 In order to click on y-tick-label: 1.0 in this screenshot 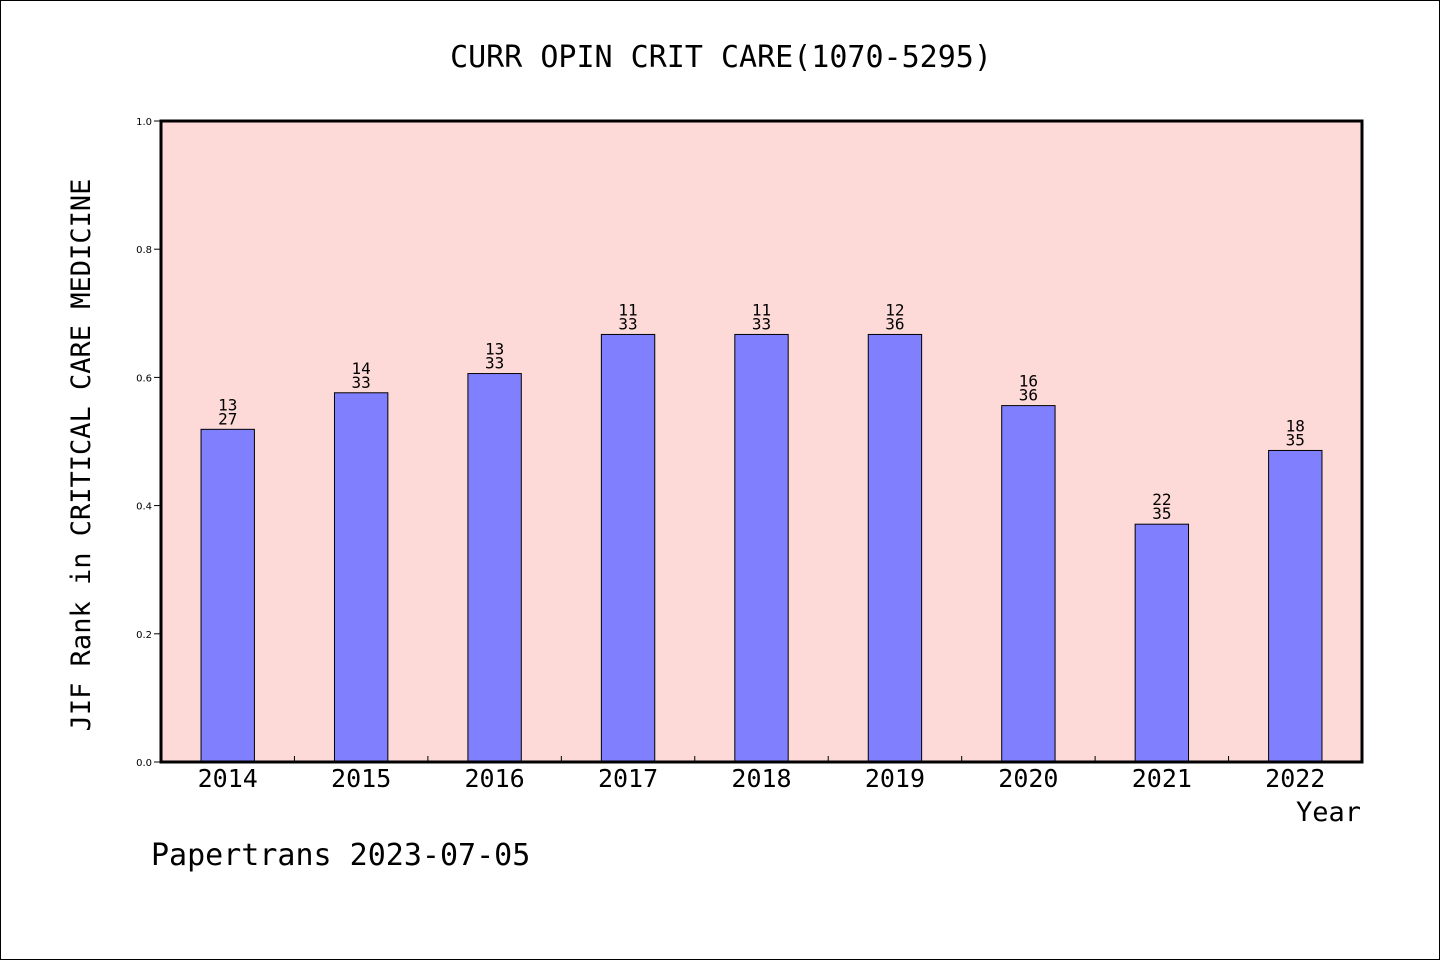, I will do `click(144, 122)`.